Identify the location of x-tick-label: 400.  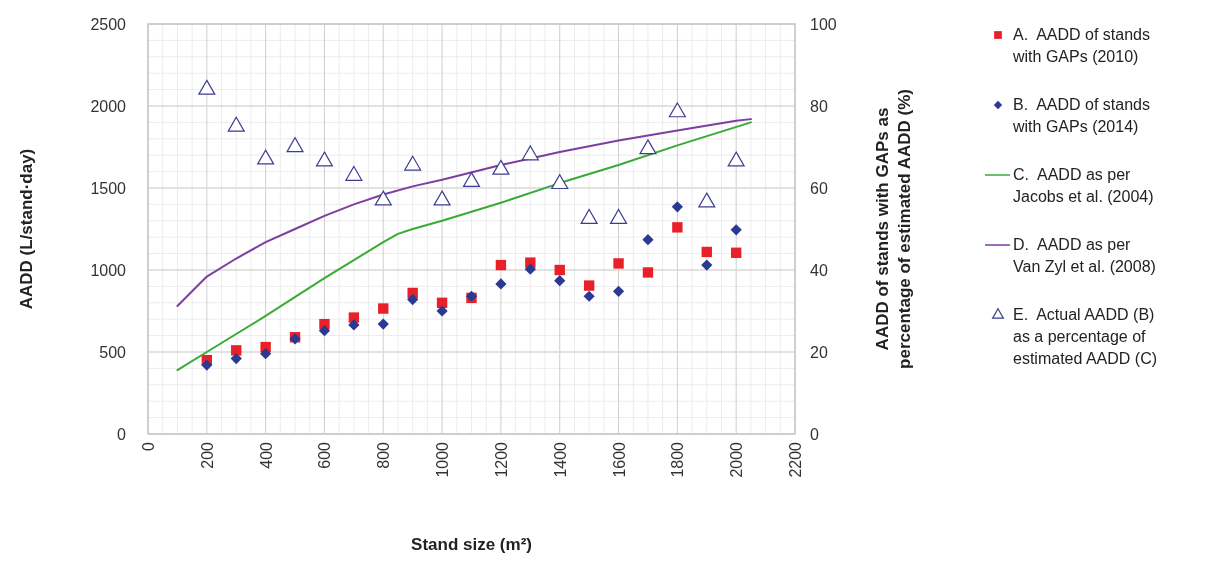
(266, 455).